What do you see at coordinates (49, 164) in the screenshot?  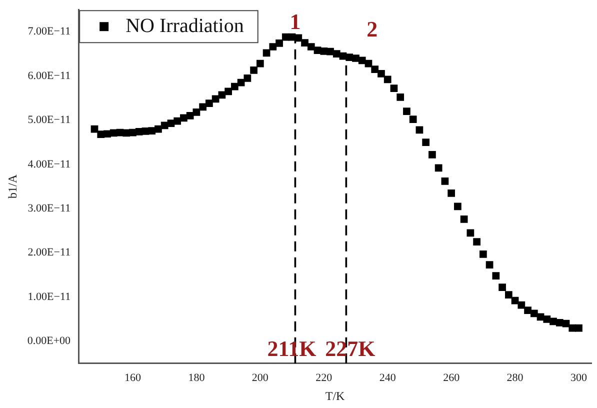 I see `y-tick-label: 4.00E−11` at bounding box center [49, 164].